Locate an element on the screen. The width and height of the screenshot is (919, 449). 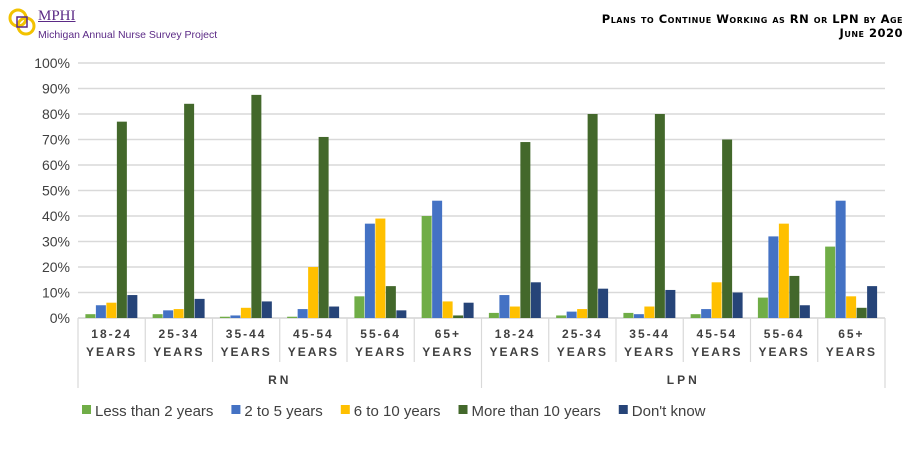
legend-label: Less than 2 years is located at coordinates (154, 411).